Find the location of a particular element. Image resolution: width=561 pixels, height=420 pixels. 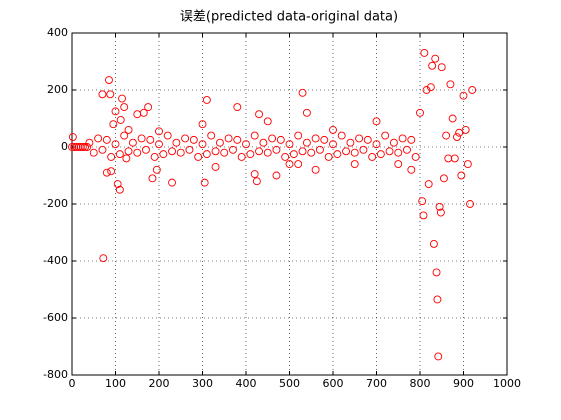

x-tick-label: 500 is located at coordinates (289, 383).